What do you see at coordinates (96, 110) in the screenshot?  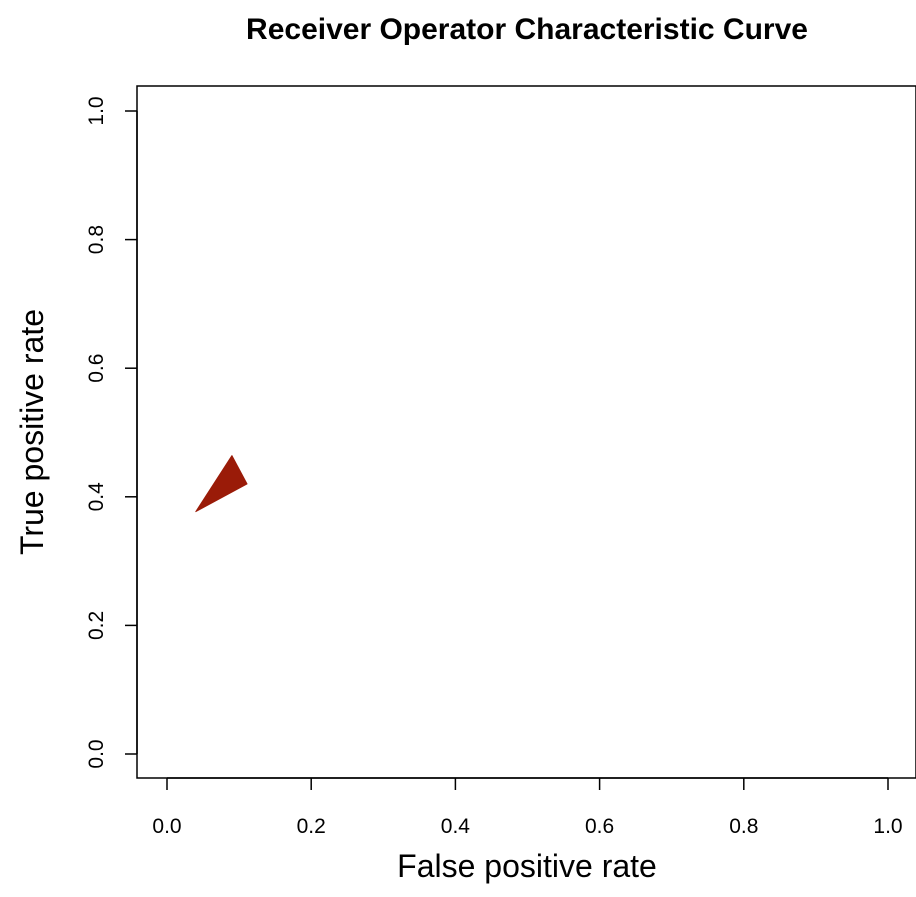 I see `y-tick-label: 1.0` at bounding box center [96, 110].